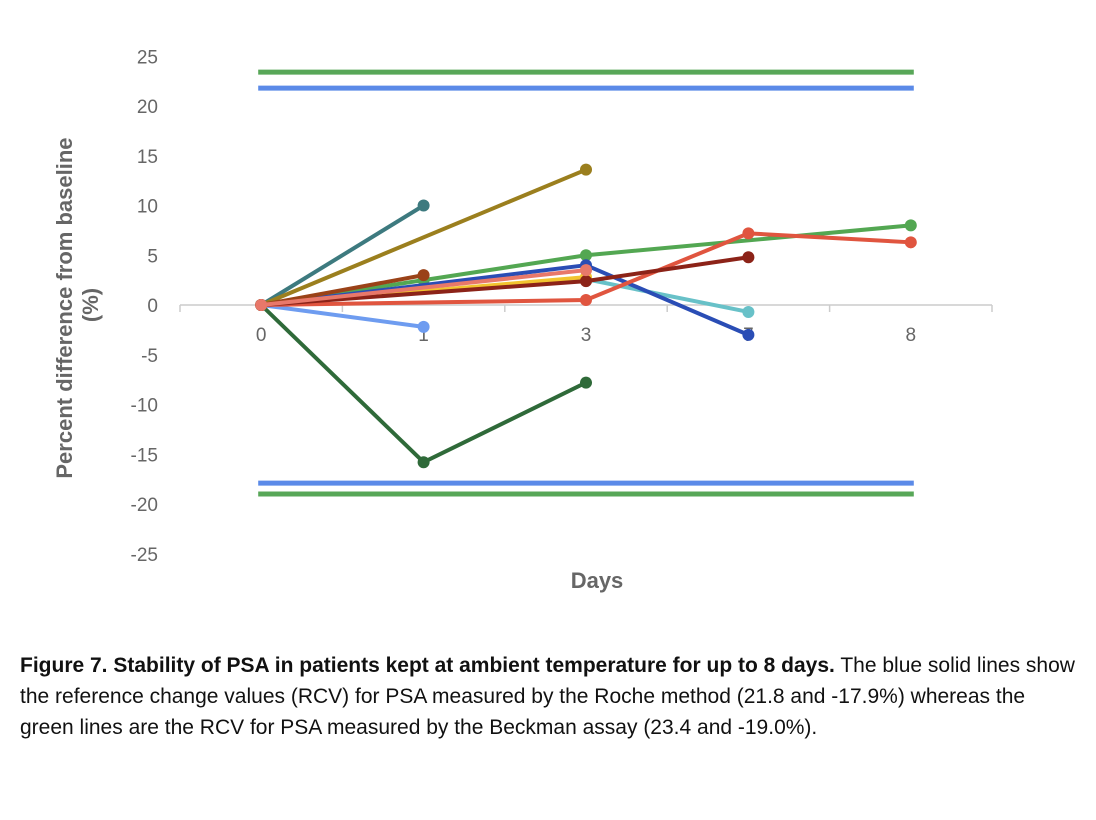  What do you see at coordinates (144, 455) in the screenshot?
I see `y-tick-label: -15` at bounding box center [144, 455].